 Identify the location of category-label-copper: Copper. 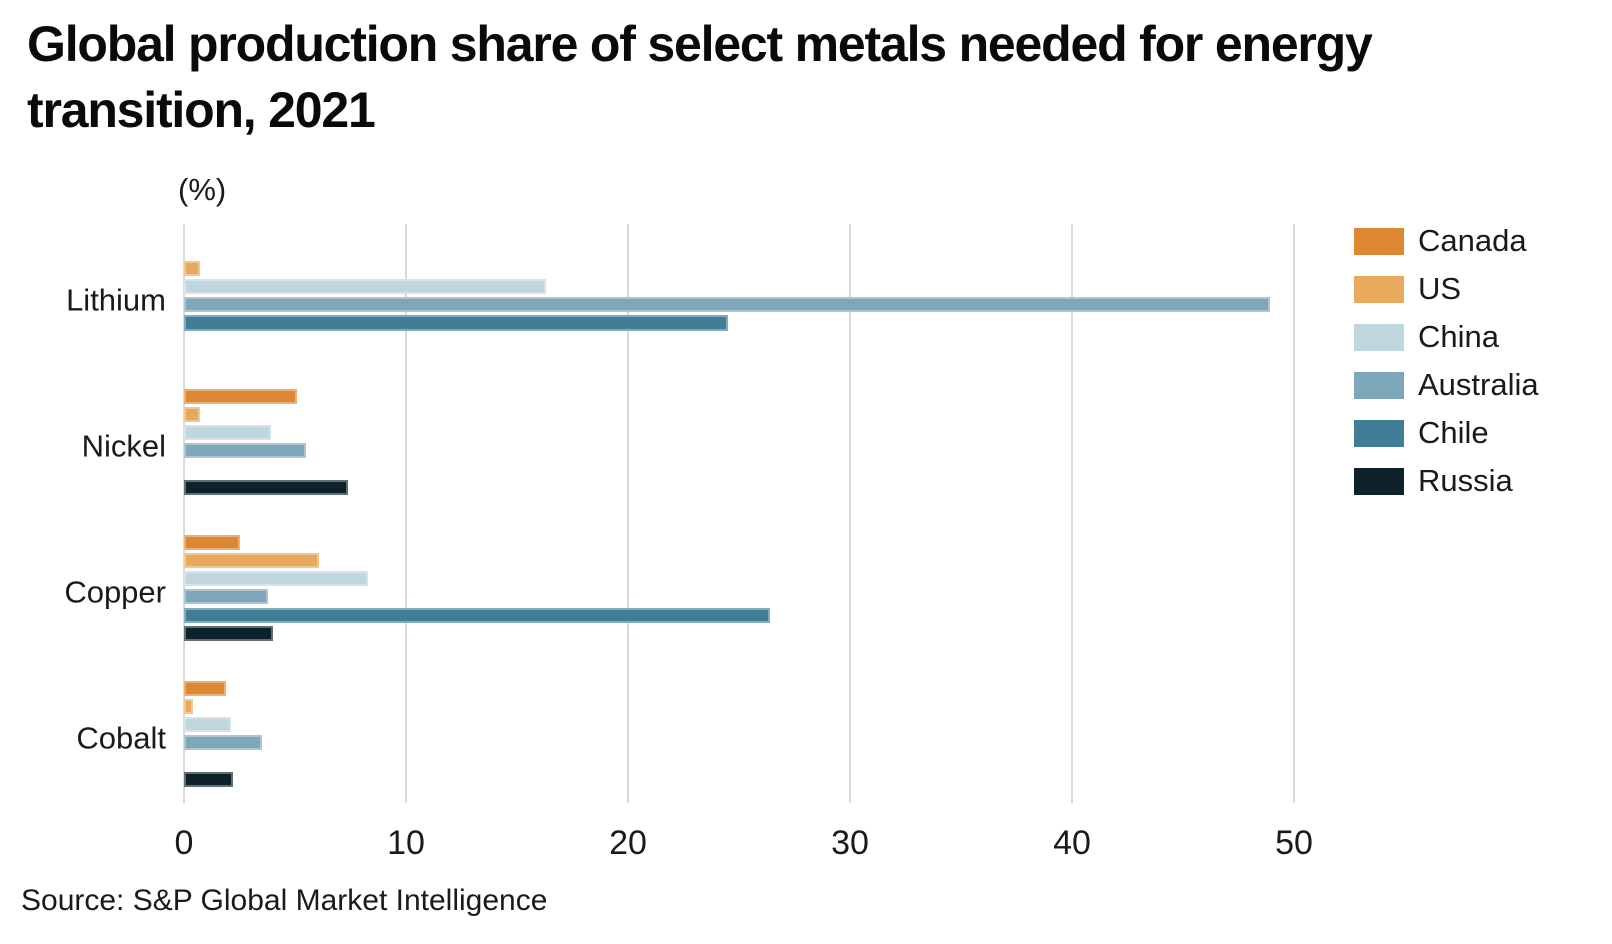
(115, 592).